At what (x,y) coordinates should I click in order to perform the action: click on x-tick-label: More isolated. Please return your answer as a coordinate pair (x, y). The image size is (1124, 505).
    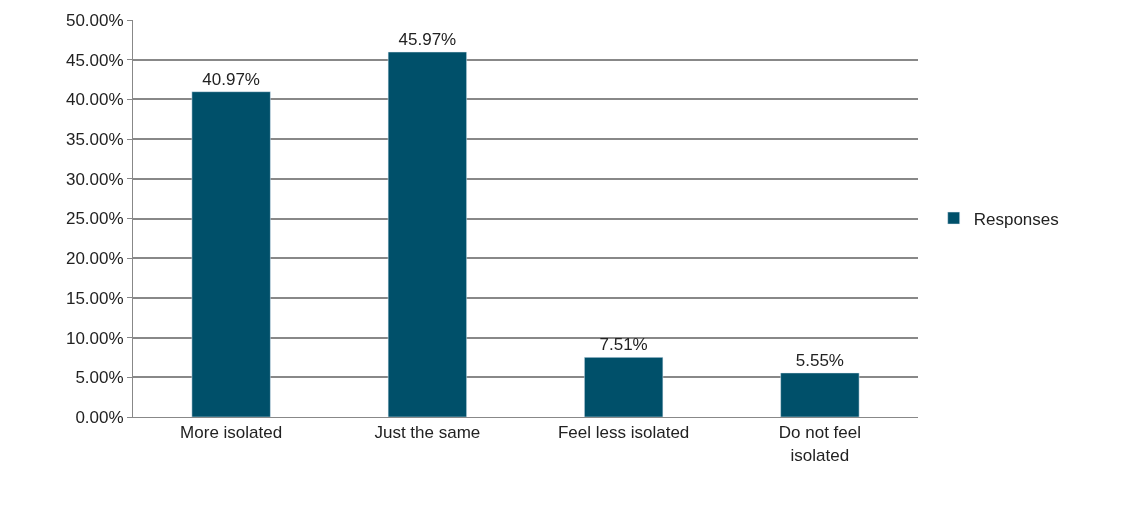
    Looking at the image, I should click on (231, 433).